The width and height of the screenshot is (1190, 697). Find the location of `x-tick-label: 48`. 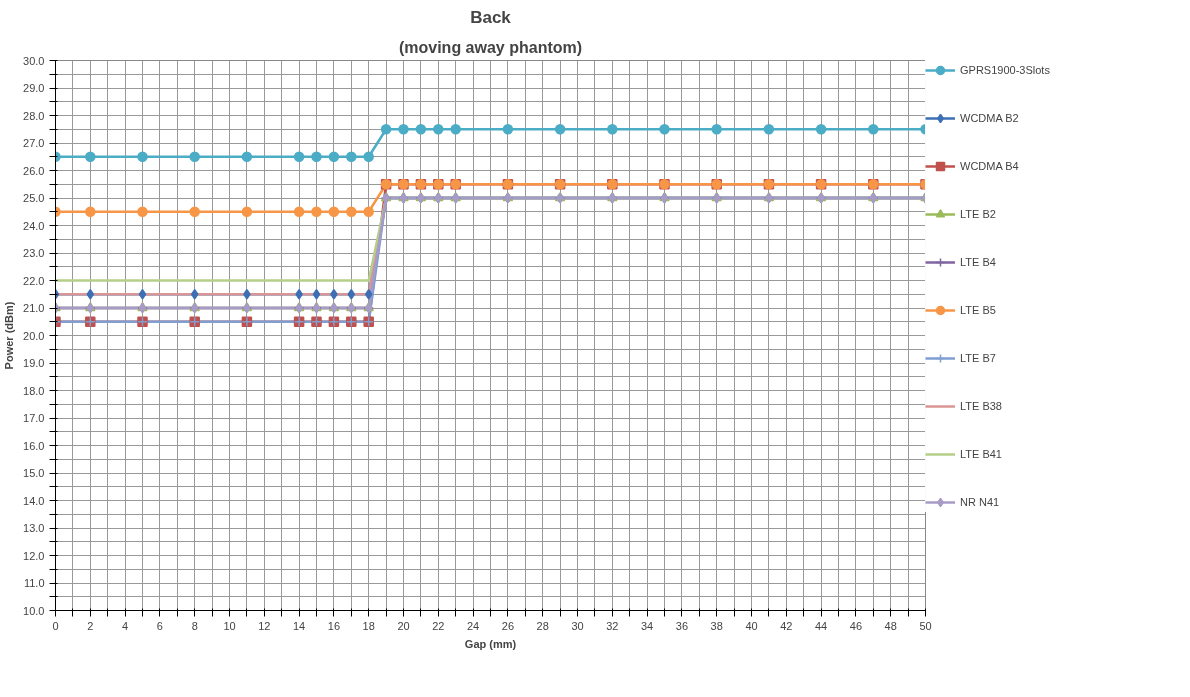

x-tick-label: 48 is located at coordinates (890, 625).